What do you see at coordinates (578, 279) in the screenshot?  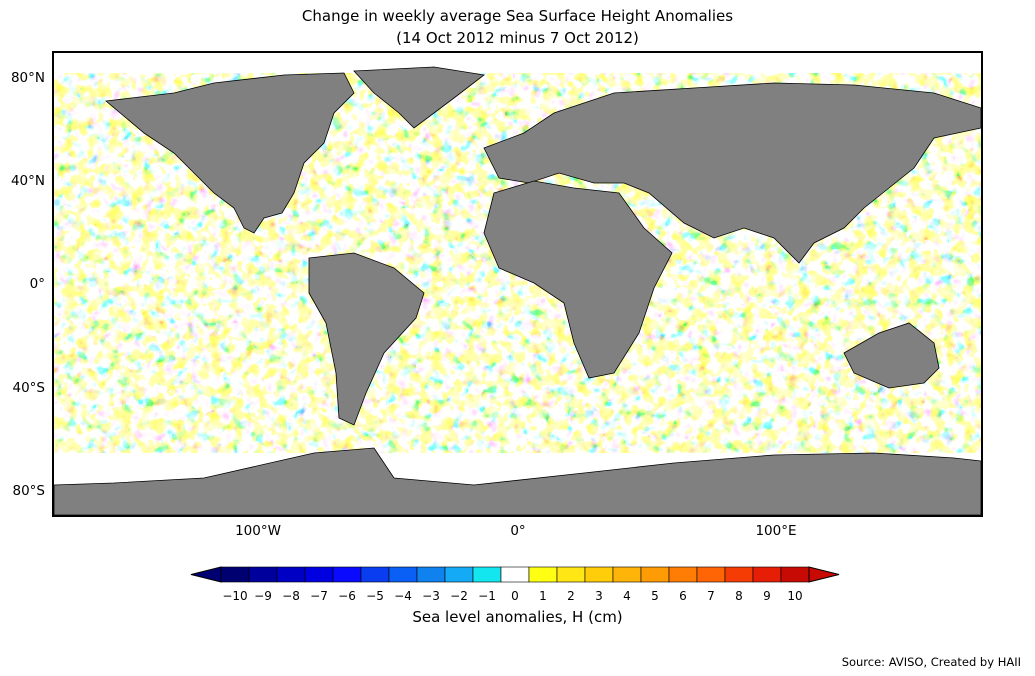 I see `land-africa` at bounding box center [578, 279].